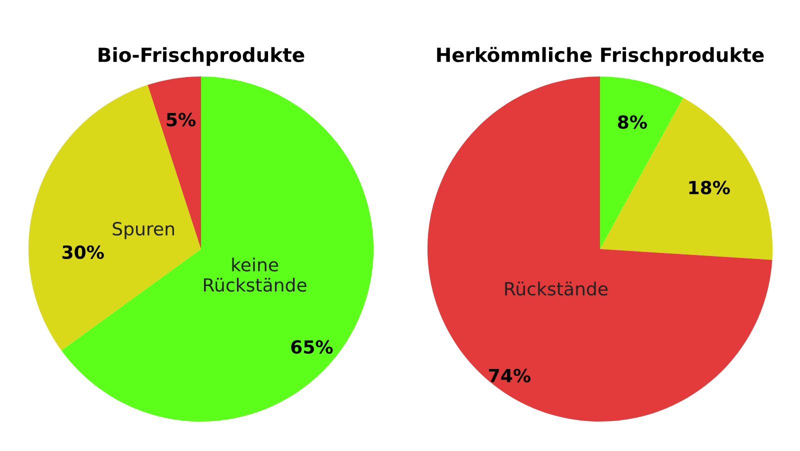  Describe the element at coordinates (632, 122) in the screenshot. I see `data-label: 8%` at that location.